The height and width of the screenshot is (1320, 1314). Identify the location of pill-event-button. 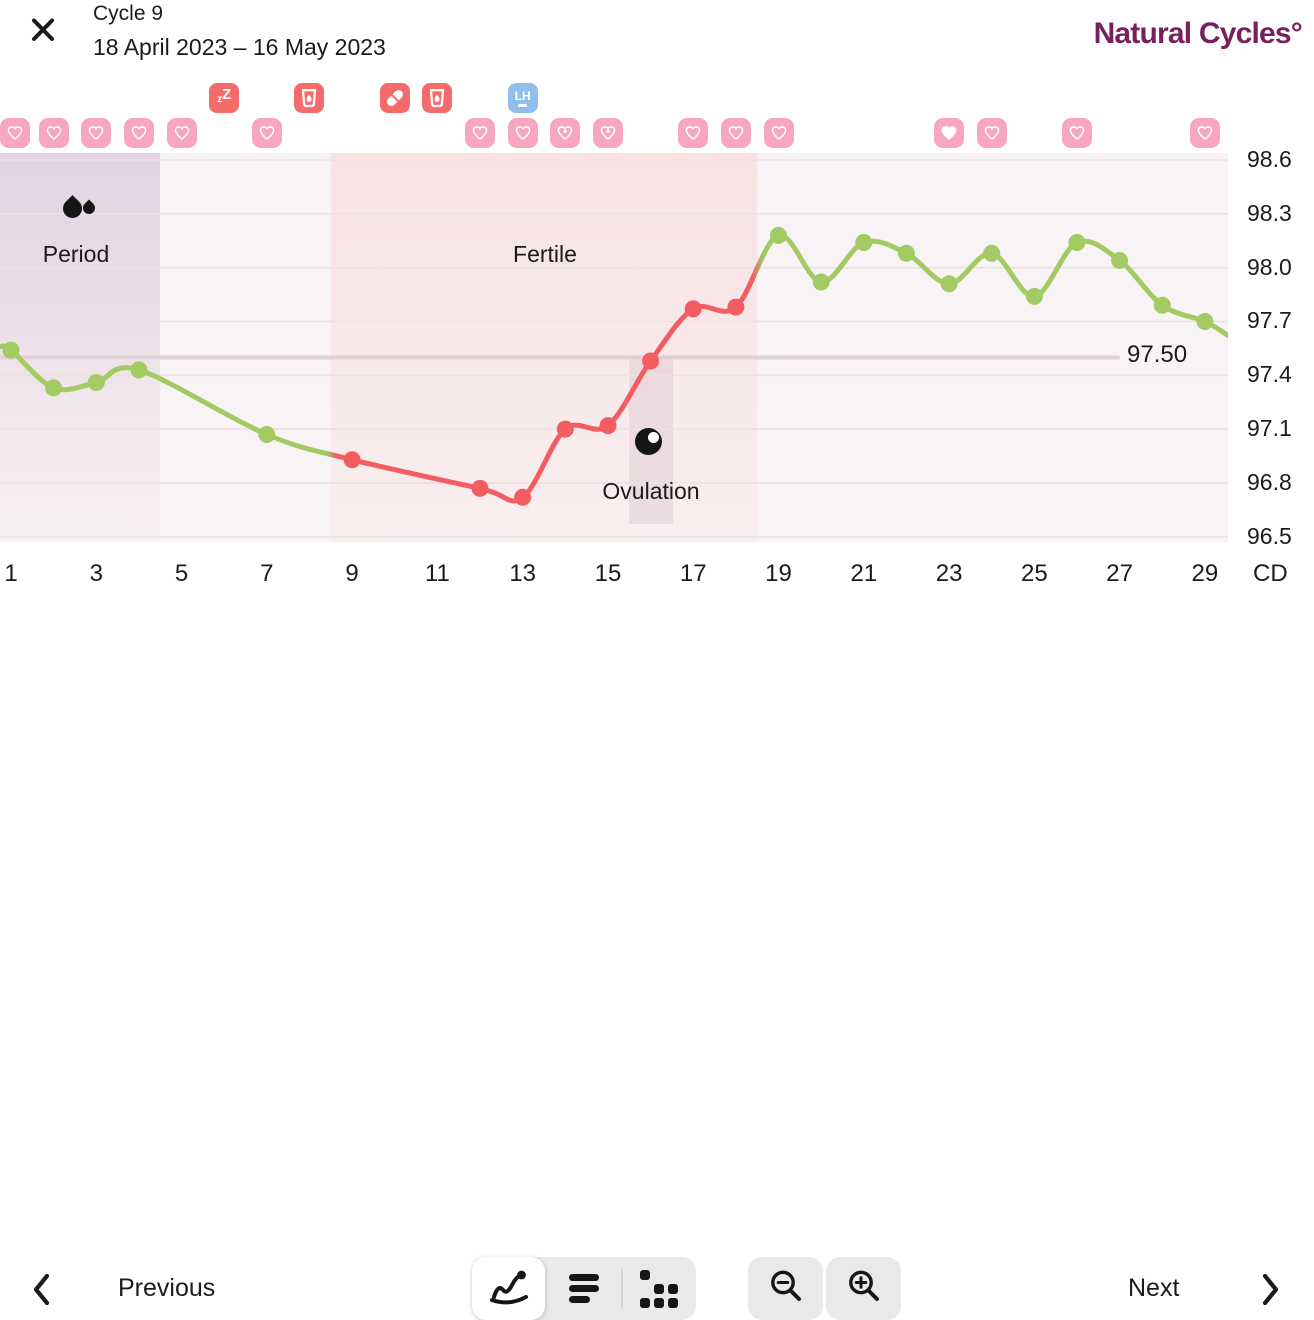
(394, 98).